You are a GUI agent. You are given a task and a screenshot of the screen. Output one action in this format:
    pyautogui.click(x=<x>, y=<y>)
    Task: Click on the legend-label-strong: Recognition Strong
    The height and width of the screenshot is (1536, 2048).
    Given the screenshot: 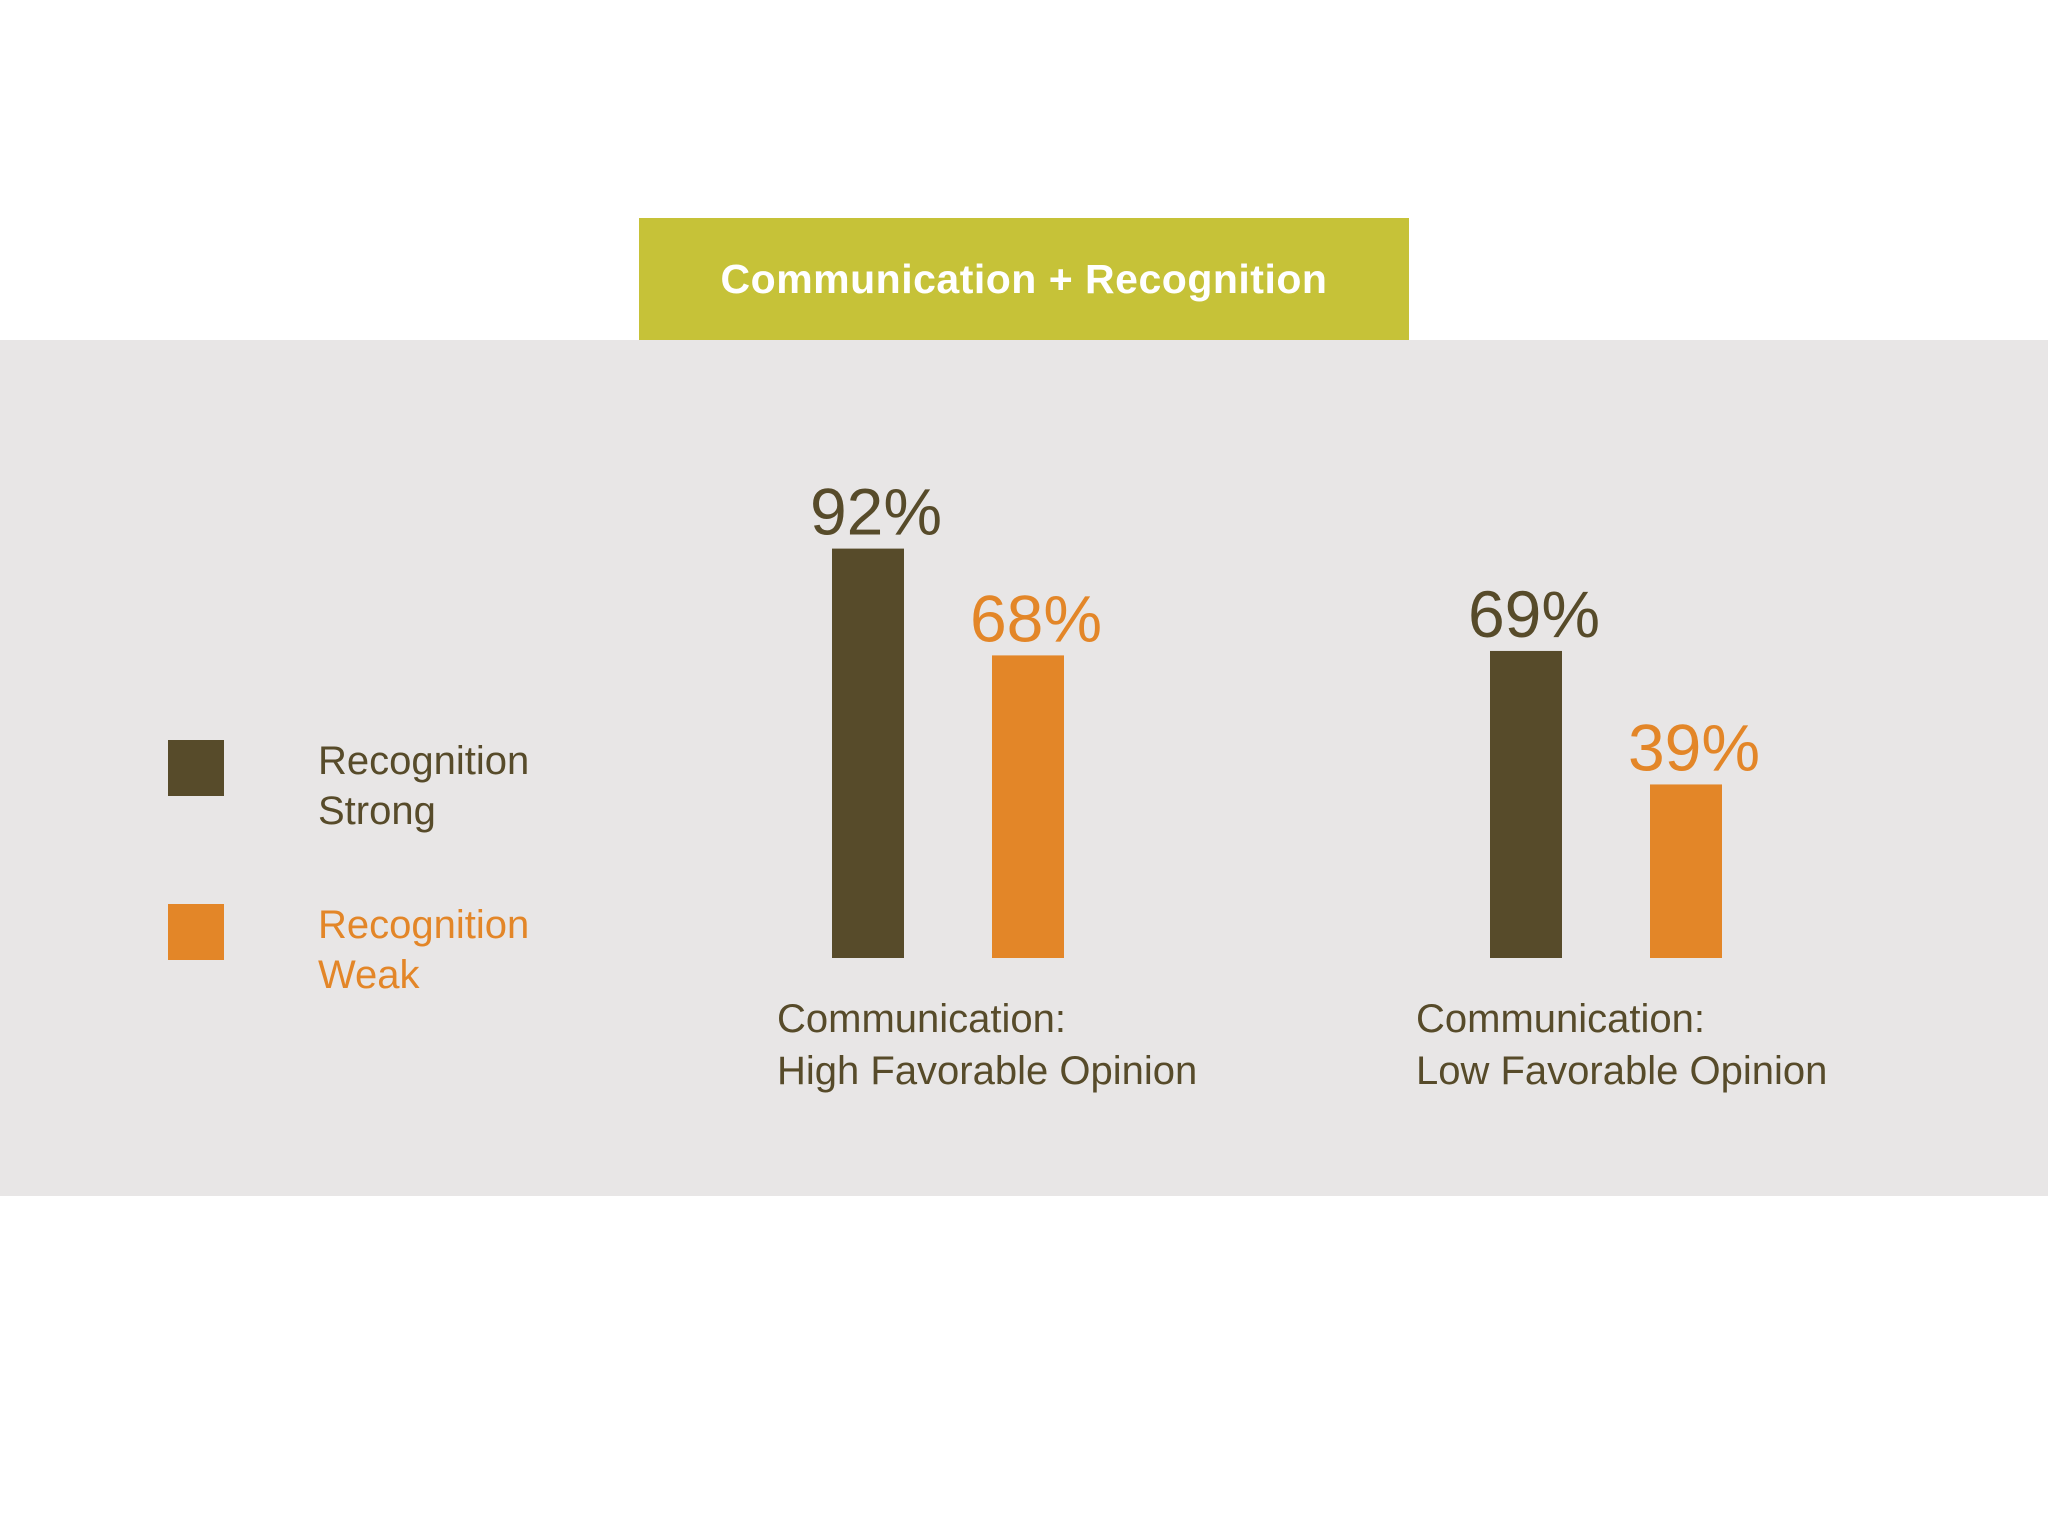 What is the action you would take?
    pyautogui.click(x=424, y=786)
    